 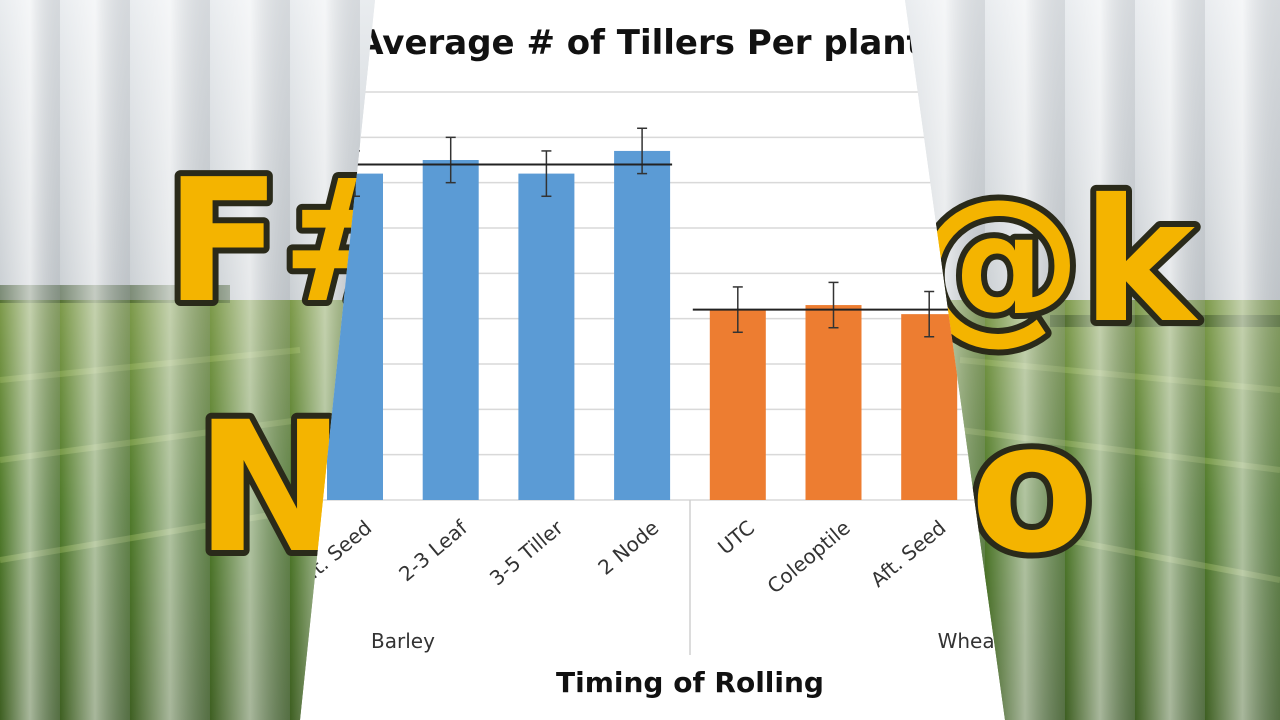 What do you see at coordinates (640, 43) in the screenshot?
I see `chart-title: Average # of Tillers Per plant` at bounding box center [640, 43].